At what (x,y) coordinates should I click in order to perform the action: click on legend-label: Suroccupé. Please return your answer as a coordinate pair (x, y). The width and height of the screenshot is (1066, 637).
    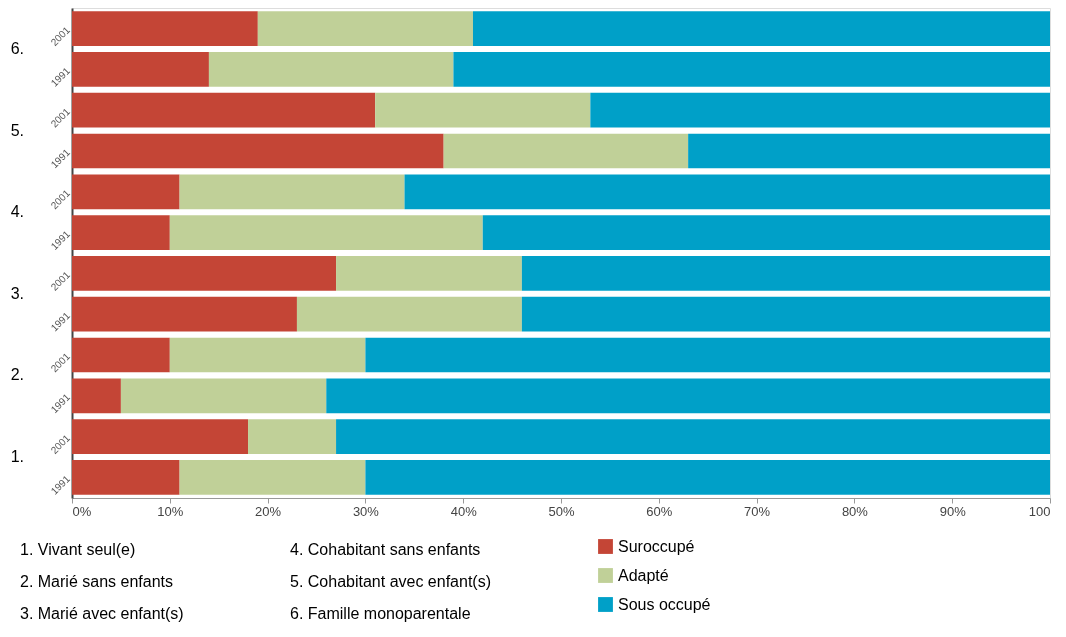
    Looking at the image, I should click on (656, 546).